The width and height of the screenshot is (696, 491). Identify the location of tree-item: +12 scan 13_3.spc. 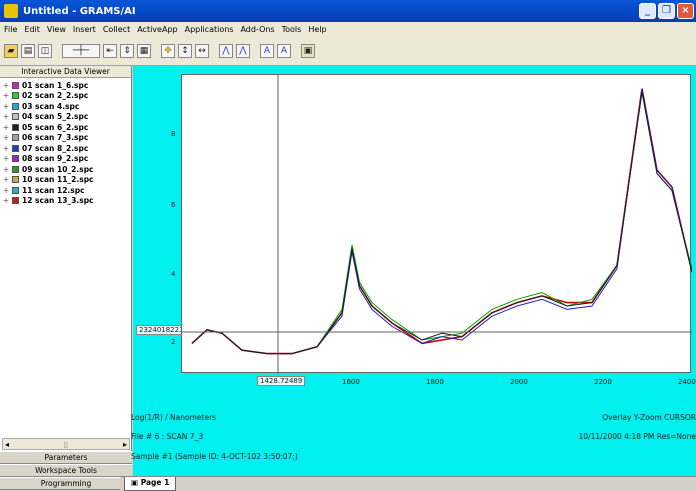
(48, 201).